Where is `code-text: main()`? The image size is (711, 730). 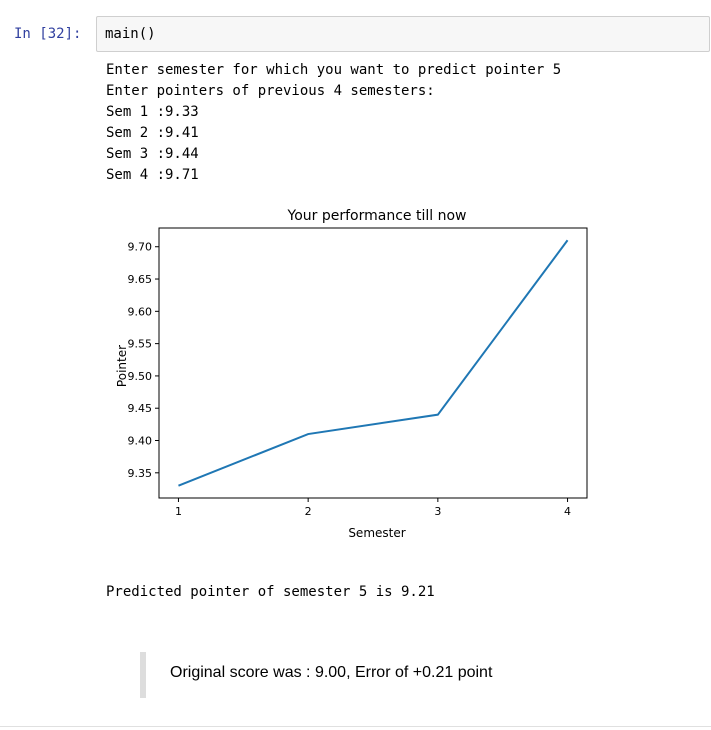
code-text: main() is located at coordinates (130, 34).